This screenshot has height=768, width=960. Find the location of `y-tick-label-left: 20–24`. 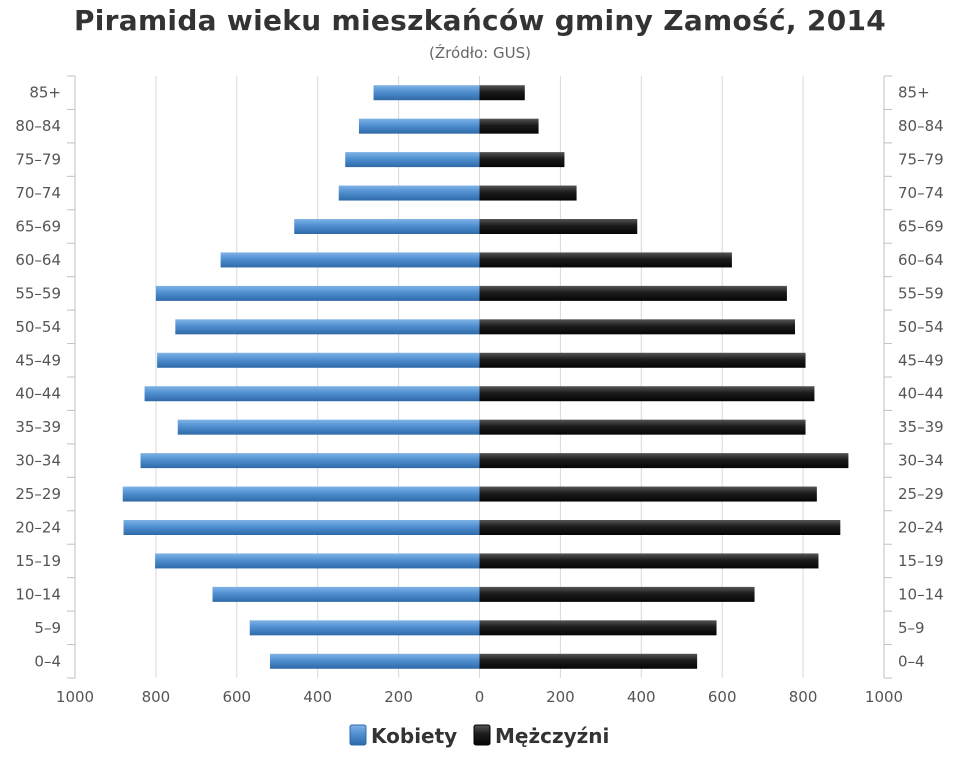

y-tick-label-left: 20–24 is located at coordinates (38, 528).